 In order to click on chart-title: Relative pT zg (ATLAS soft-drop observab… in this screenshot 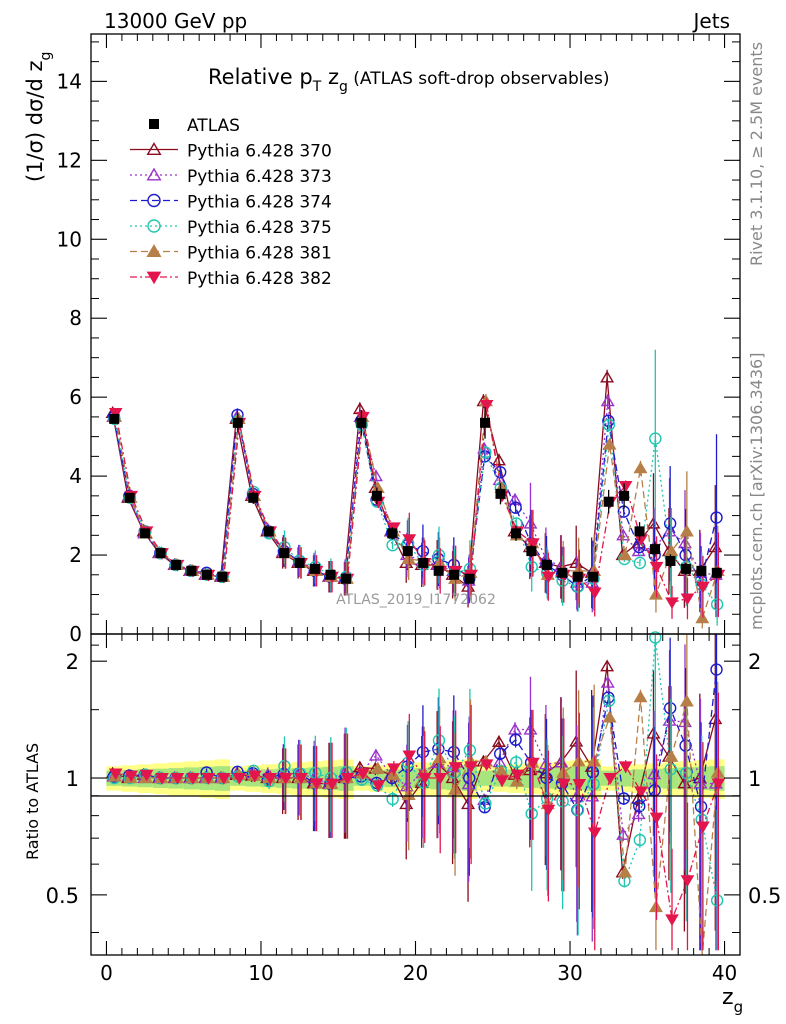, I will do `click(408, 80)`.